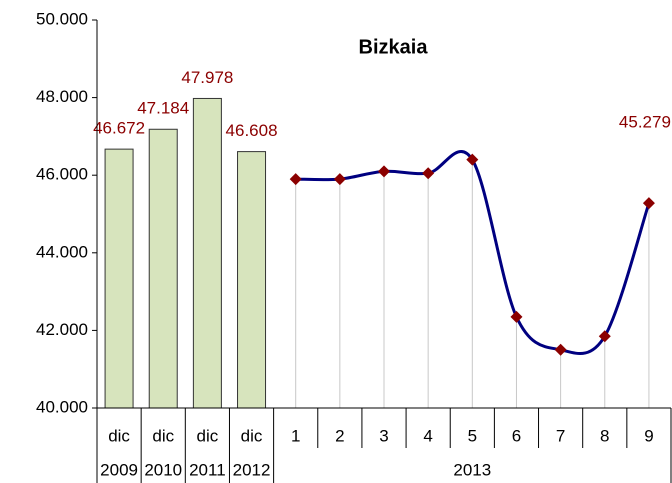 This screenshot has width=672, height=483. I want to click on value-label: 46.672, so click(119, 128).